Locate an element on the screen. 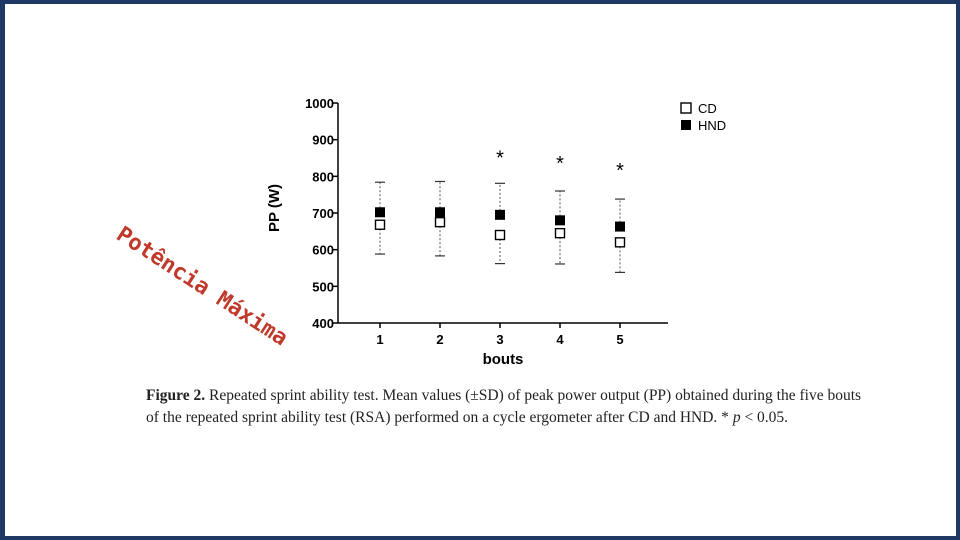  legend-marker-cd is located at coordinates (686, 108).